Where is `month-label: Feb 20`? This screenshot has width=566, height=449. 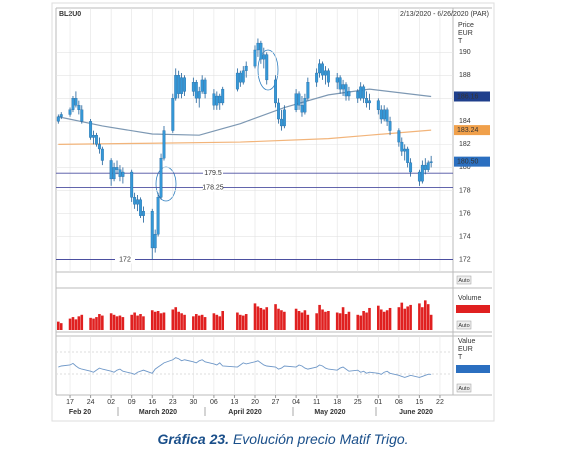 month-label: Feb 20 is located at coordinates (80, 412).